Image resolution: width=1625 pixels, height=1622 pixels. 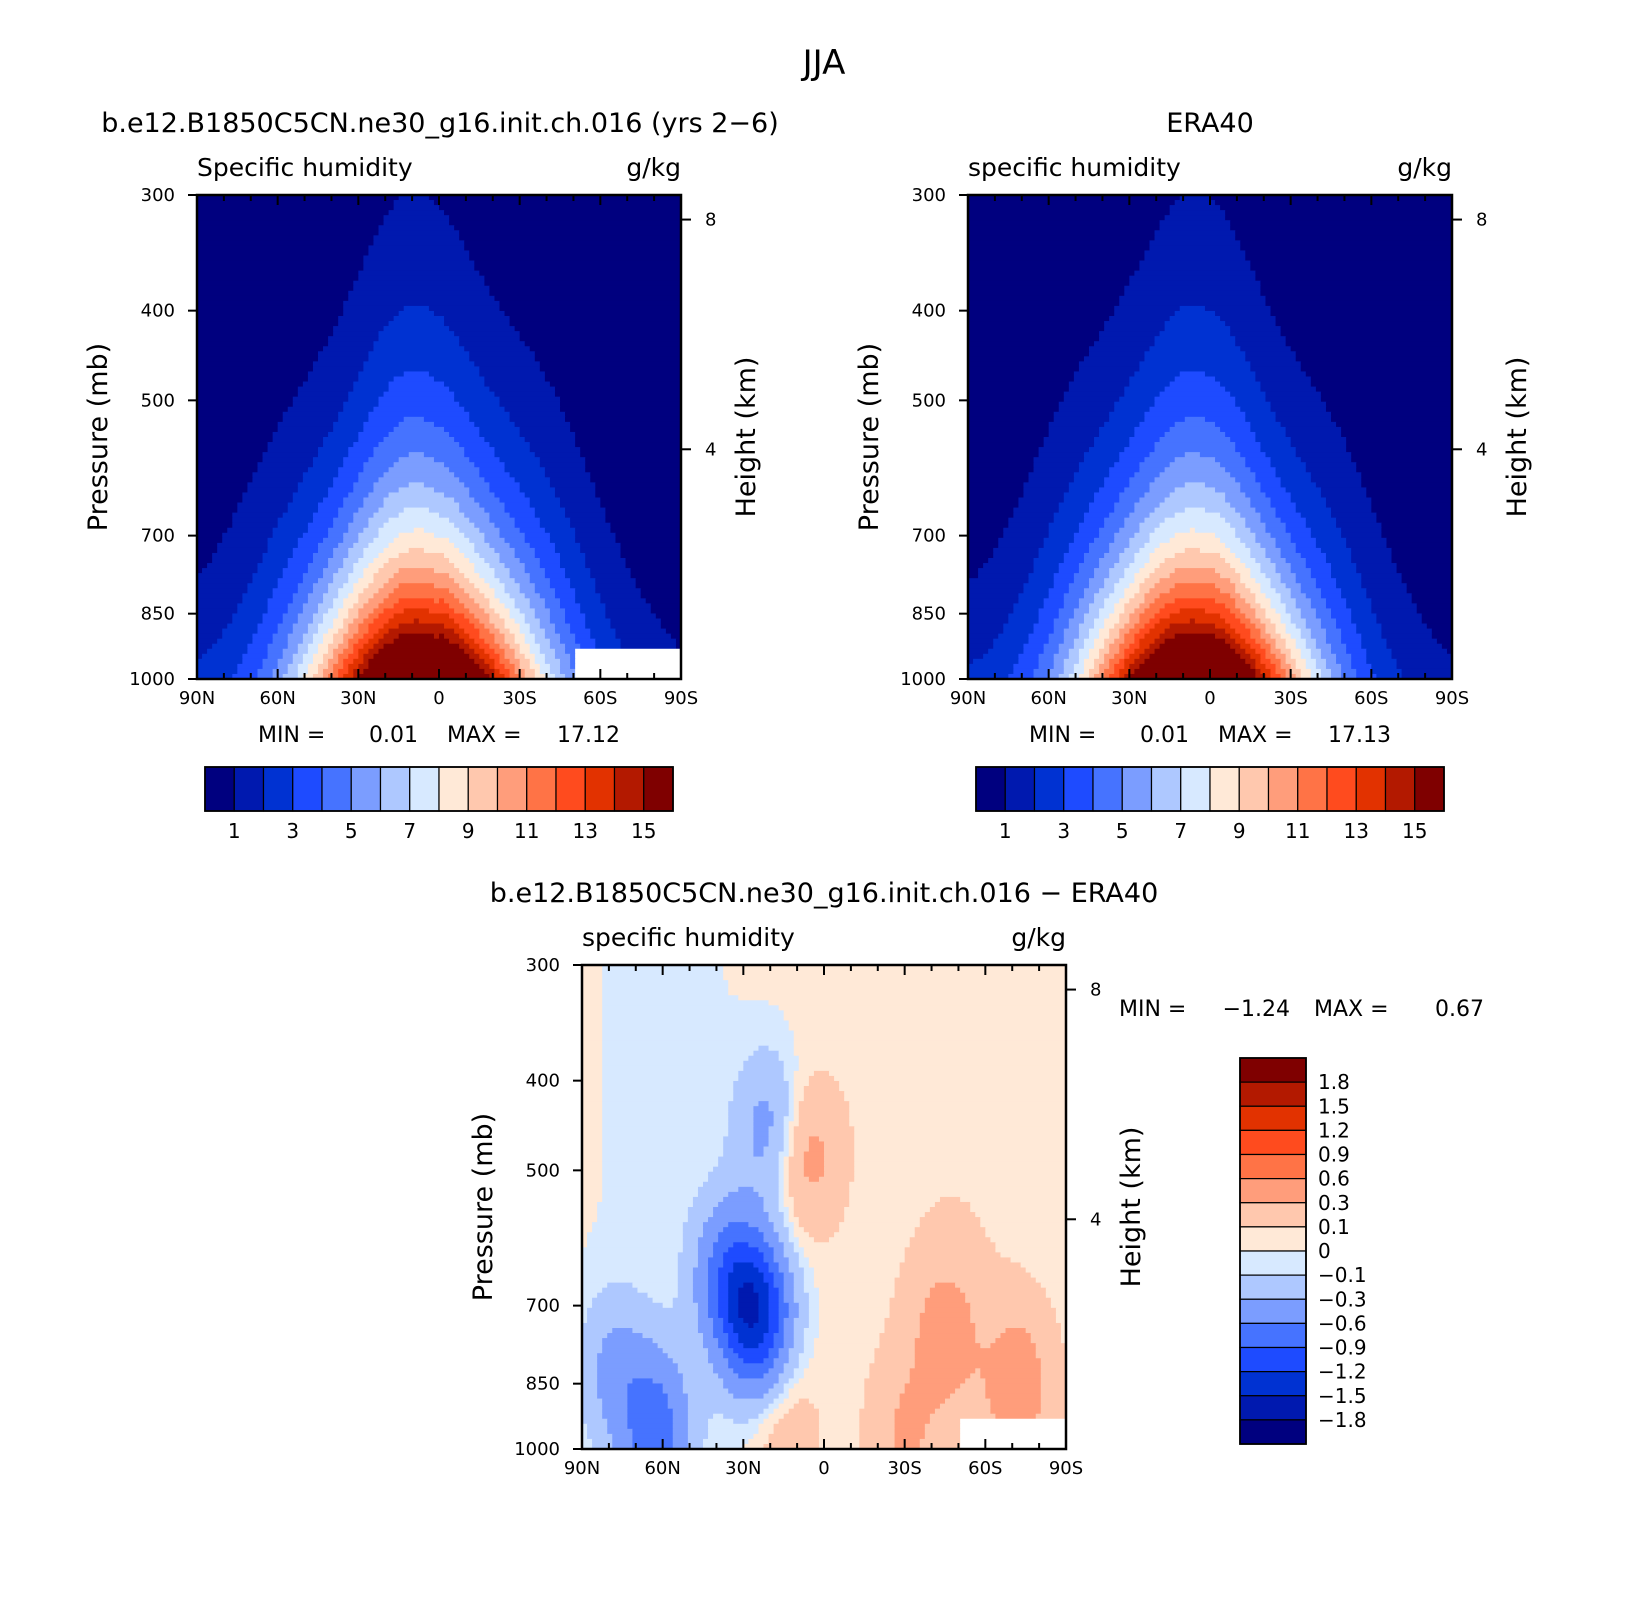 I want to click on colorbar-label: 0.1, so click(x=1334, y=1227).